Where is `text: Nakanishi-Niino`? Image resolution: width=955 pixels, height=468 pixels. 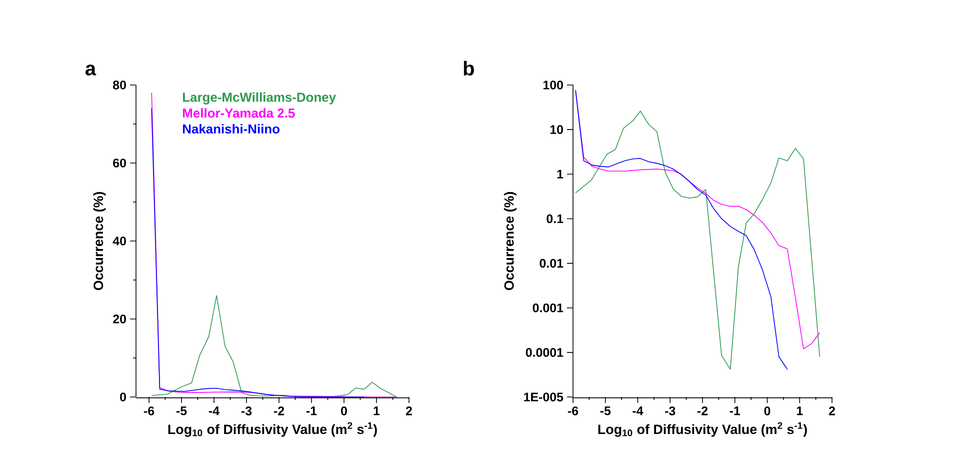 text: Nakanishi-Niino is located at coordinates (231, 129).